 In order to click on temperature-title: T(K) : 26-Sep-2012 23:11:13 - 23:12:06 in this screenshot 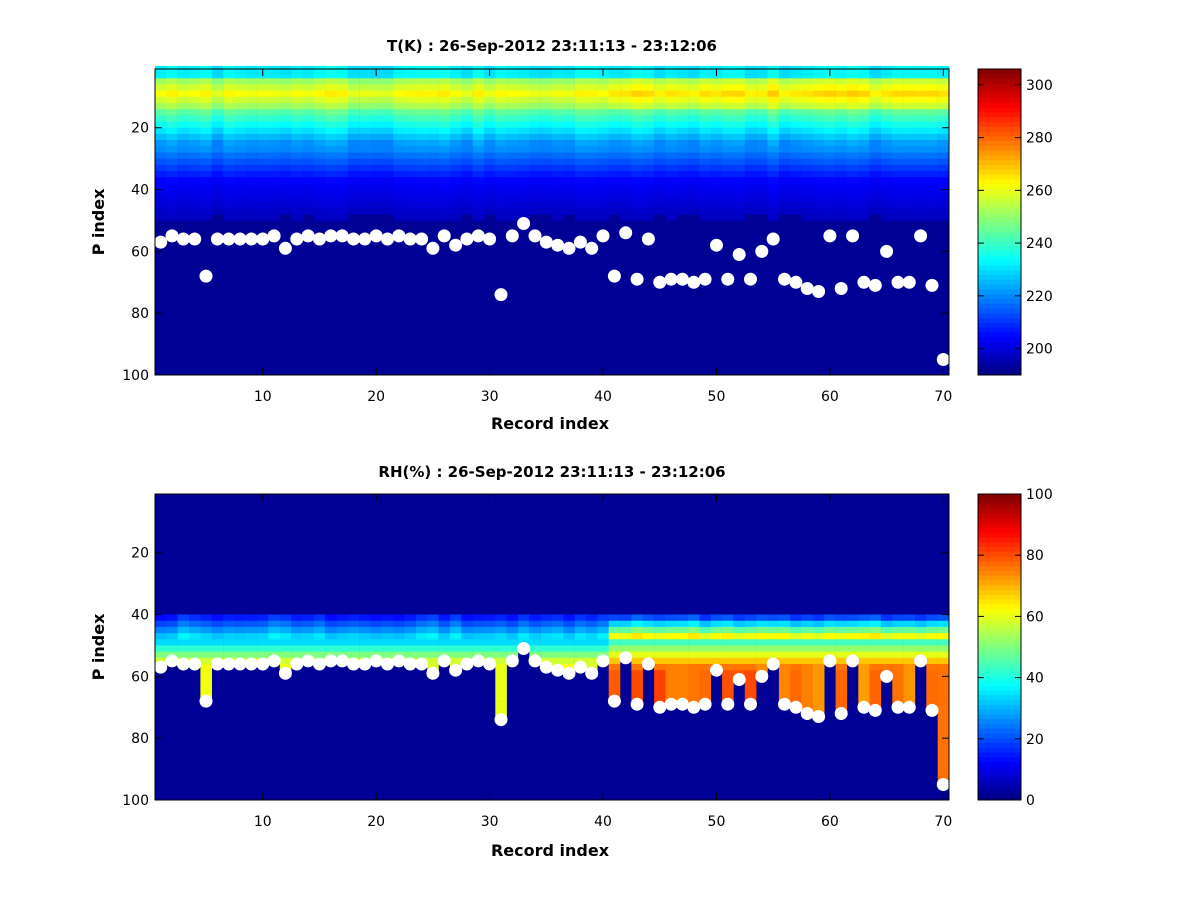, I will do `click(552, 46)`.